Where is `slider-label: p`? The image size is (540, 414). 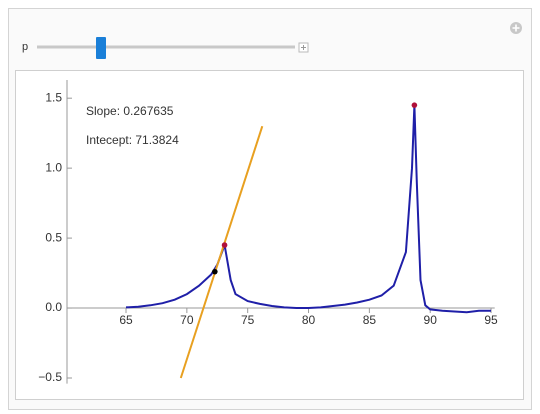 slider-label: p is located at coordinates (25, 47).